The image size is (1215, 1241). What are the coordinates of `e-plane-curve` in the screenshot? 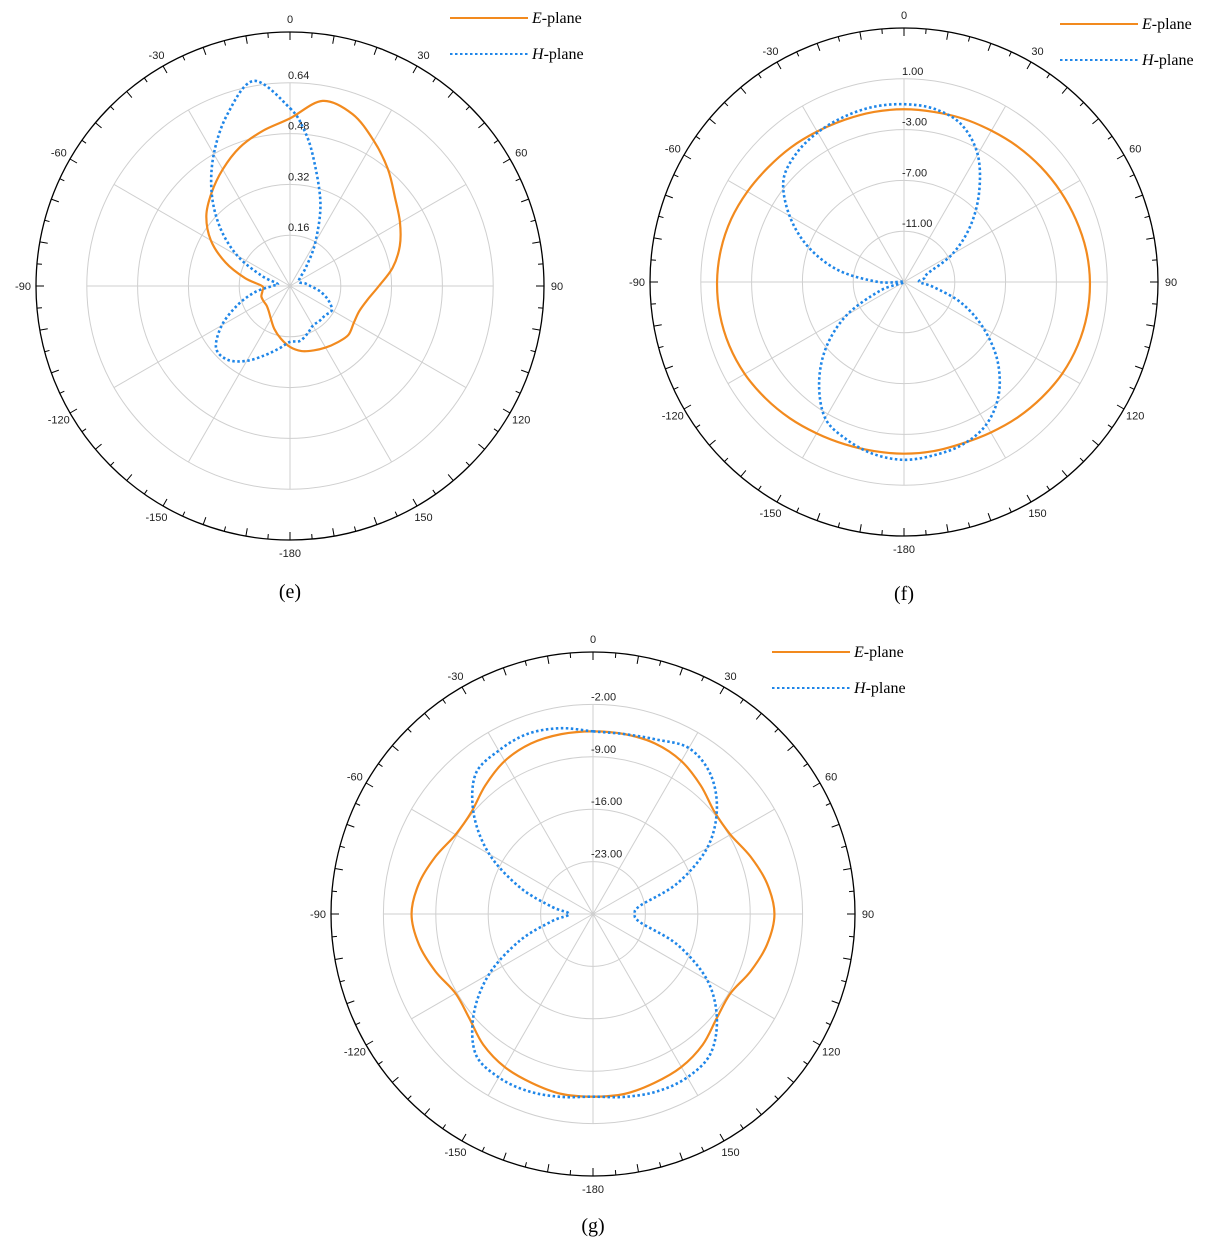 It's located at (903, 281).